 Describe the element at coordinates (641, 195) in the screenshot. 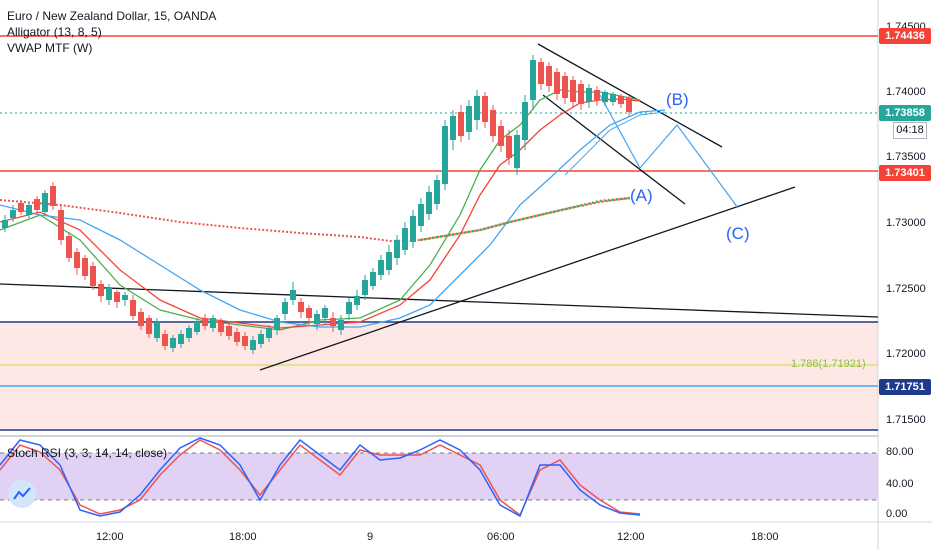

I see `wave-a-label: (A)` at that location.